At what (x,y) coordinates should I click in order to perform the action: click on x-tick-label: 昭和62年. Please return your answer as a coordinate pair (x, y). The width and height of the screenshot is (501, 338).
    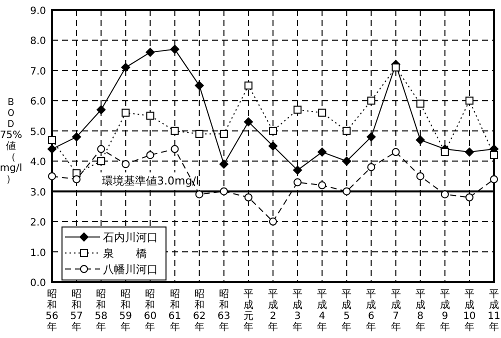
    Looking at the image, I should click on (199, 311).